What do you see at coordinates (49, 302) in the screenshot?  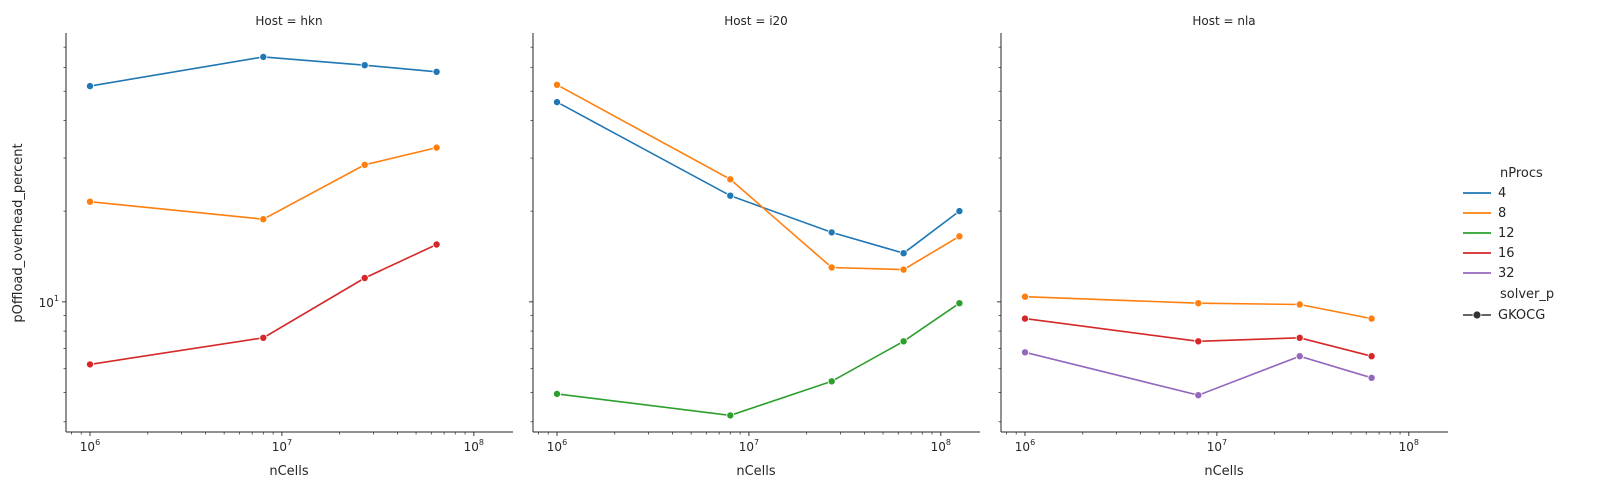 I see `y-tick-label: 101` at bounding box center [49, 302].